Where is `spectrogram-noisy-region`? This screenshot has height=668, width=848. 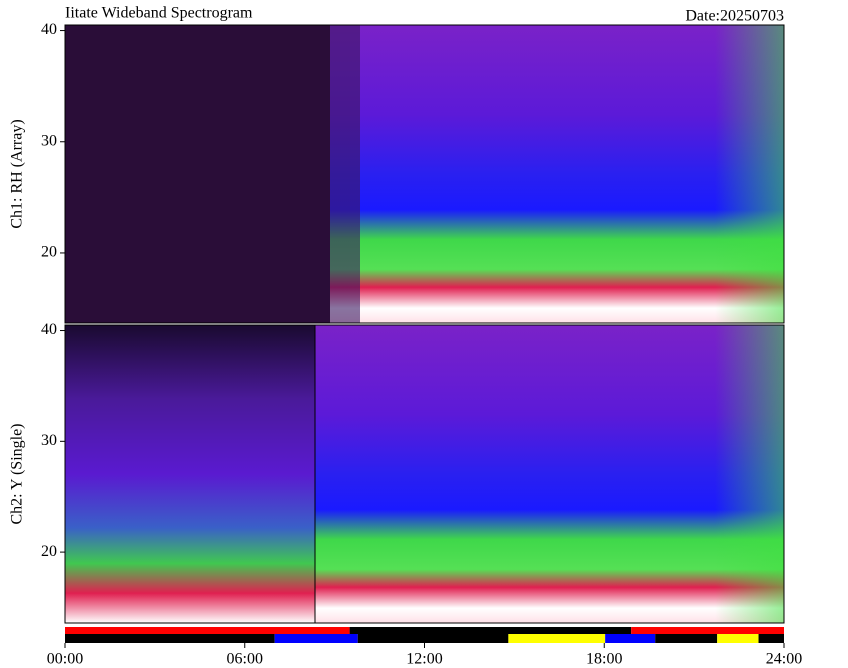
spectrogram-noisy-region is located at coordinates (190, 474).